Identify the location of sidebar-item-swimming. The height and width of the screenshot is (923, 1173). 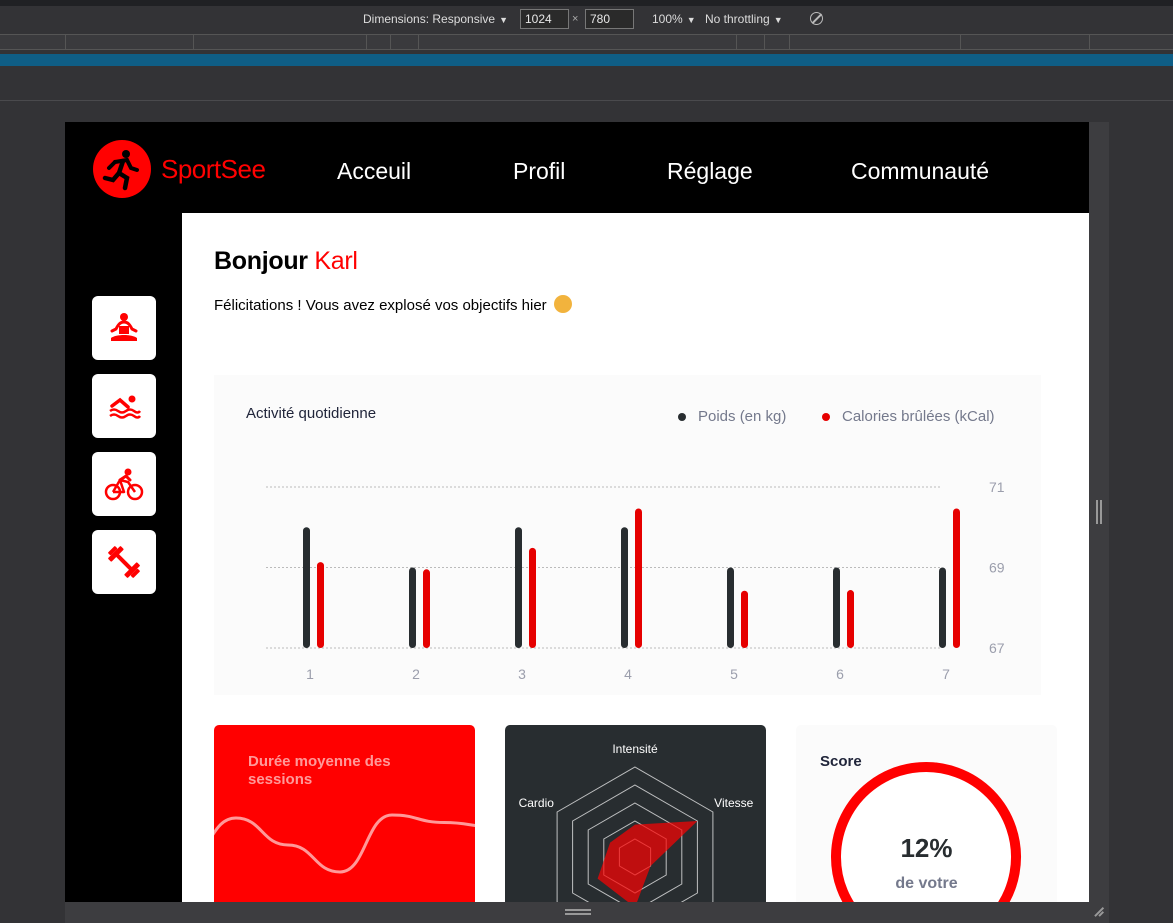
(124, 406).